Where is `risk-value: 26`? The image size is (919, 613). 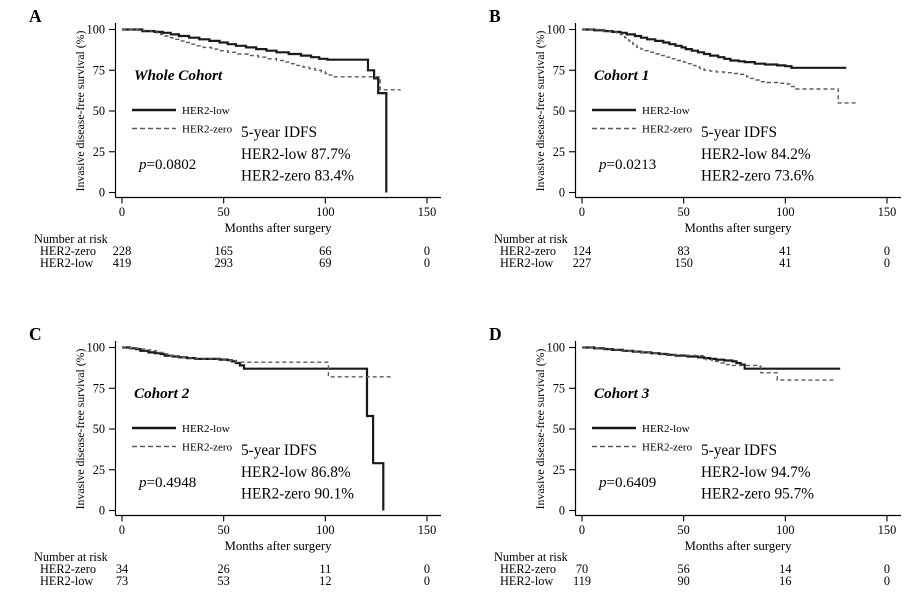 risk-value: 26 is located at coordinates (224, 569).